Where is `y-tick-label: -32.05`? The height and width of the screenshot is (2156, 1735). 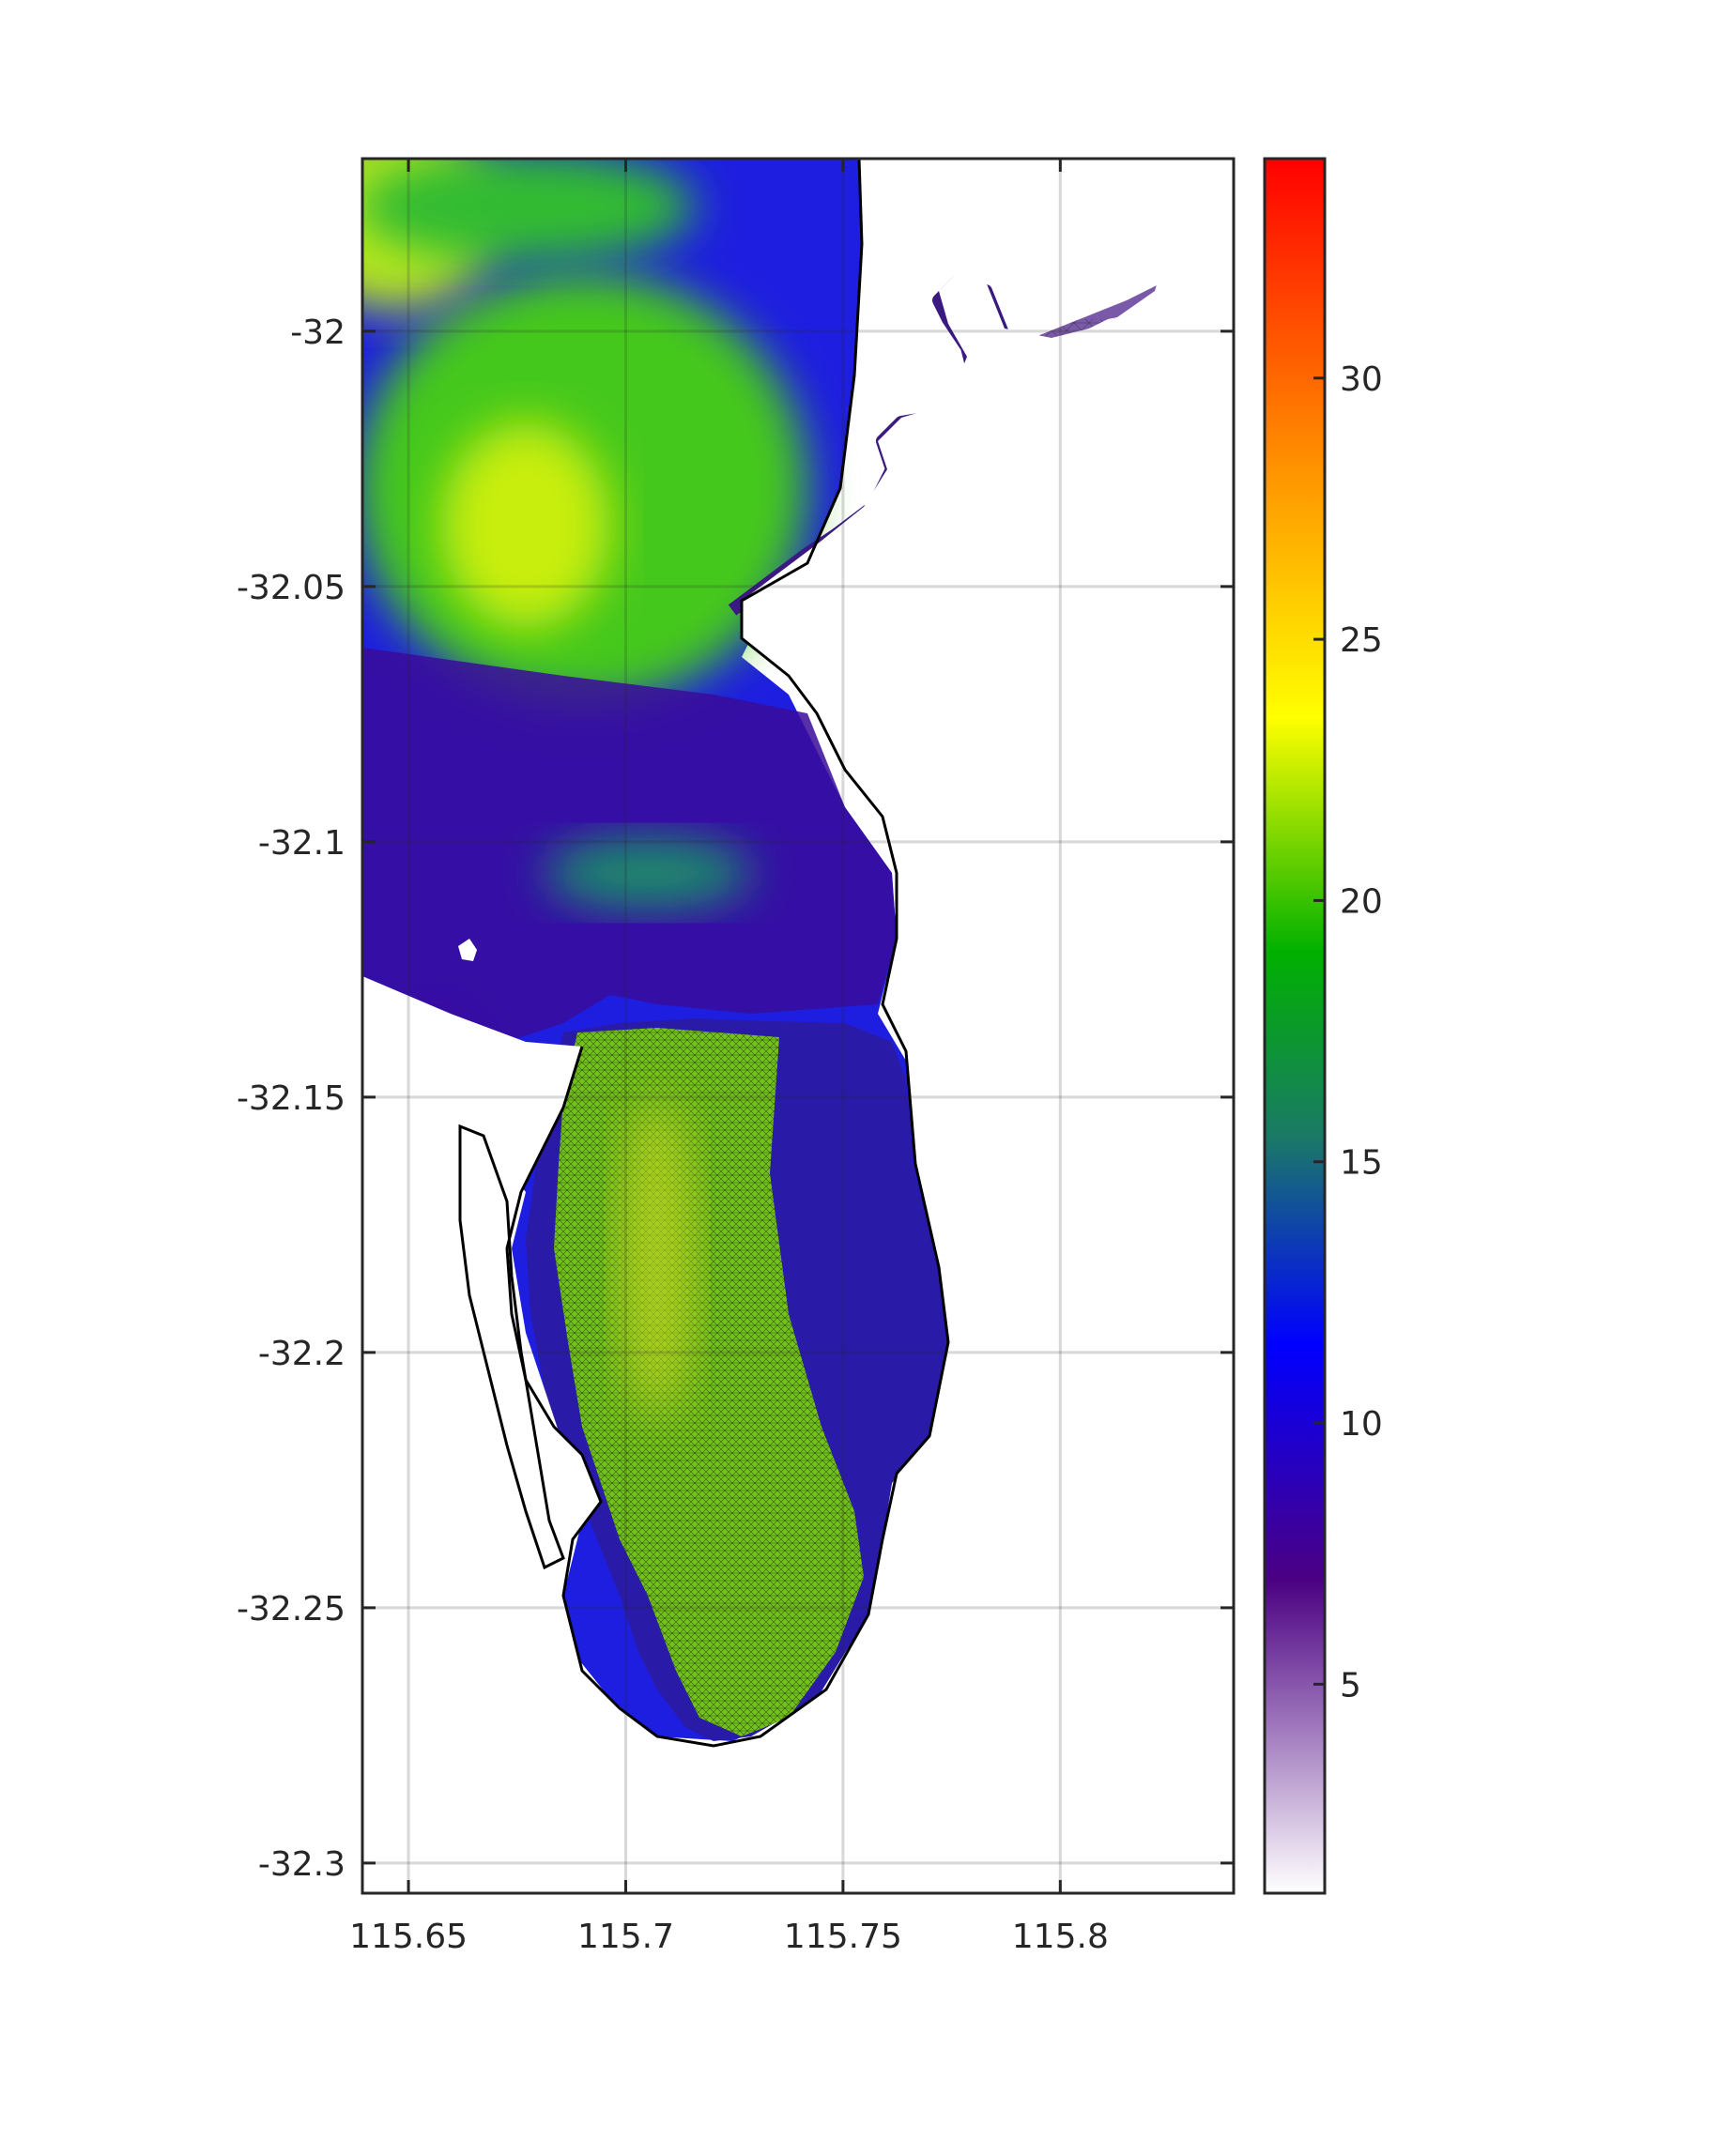 y-tick-label: -32.05 is located at coordinates (291, 588).